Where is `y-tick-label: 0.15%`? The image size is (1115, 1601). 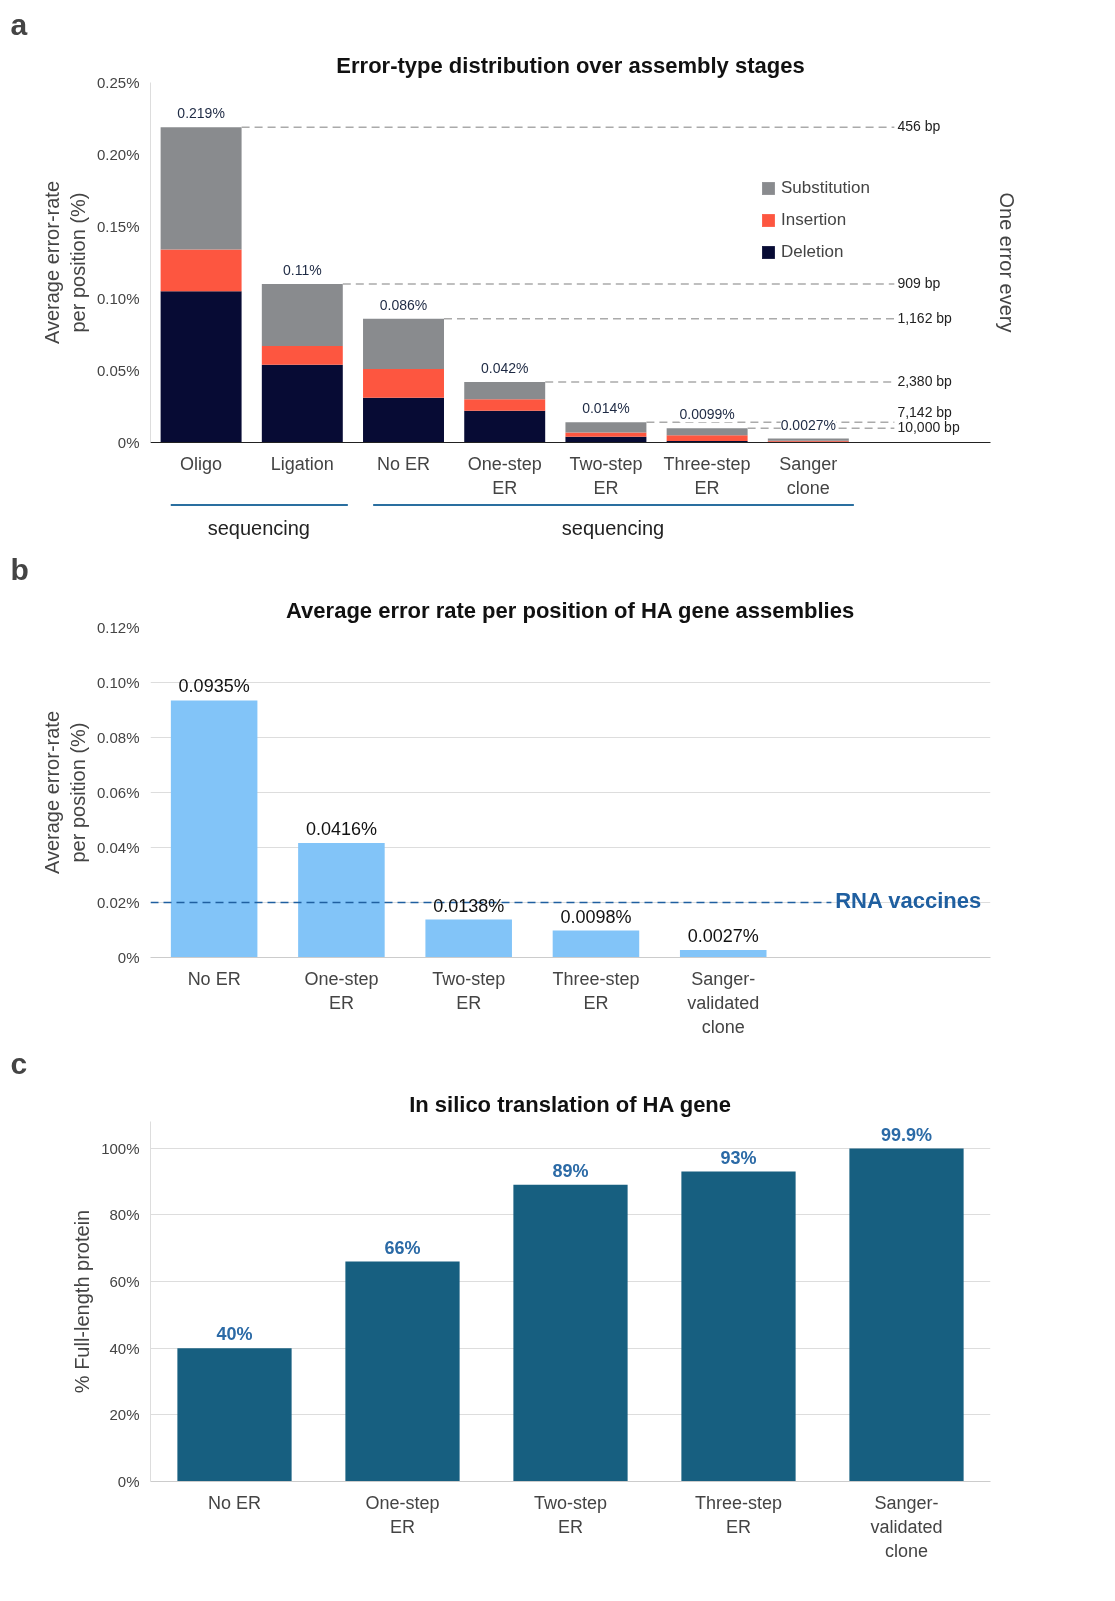
y-tick-label: 0.15% is located at coordinates (118, 226).